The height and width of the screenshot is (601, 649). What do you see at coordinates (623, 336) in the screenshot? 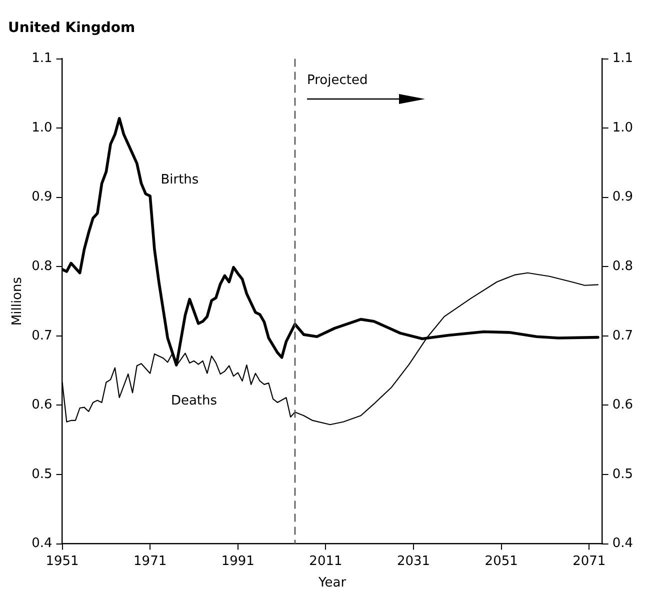
I see `y2-tick-label: 0.7` at bounding box center [623, 336].